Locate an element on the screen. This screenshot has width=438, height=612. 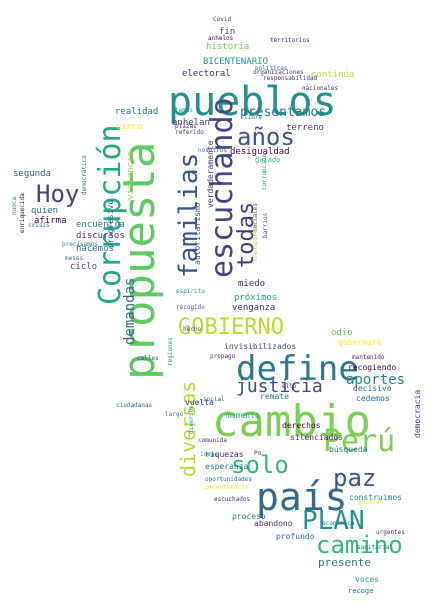
word-112: regiones is located at coordinates (170, 351).